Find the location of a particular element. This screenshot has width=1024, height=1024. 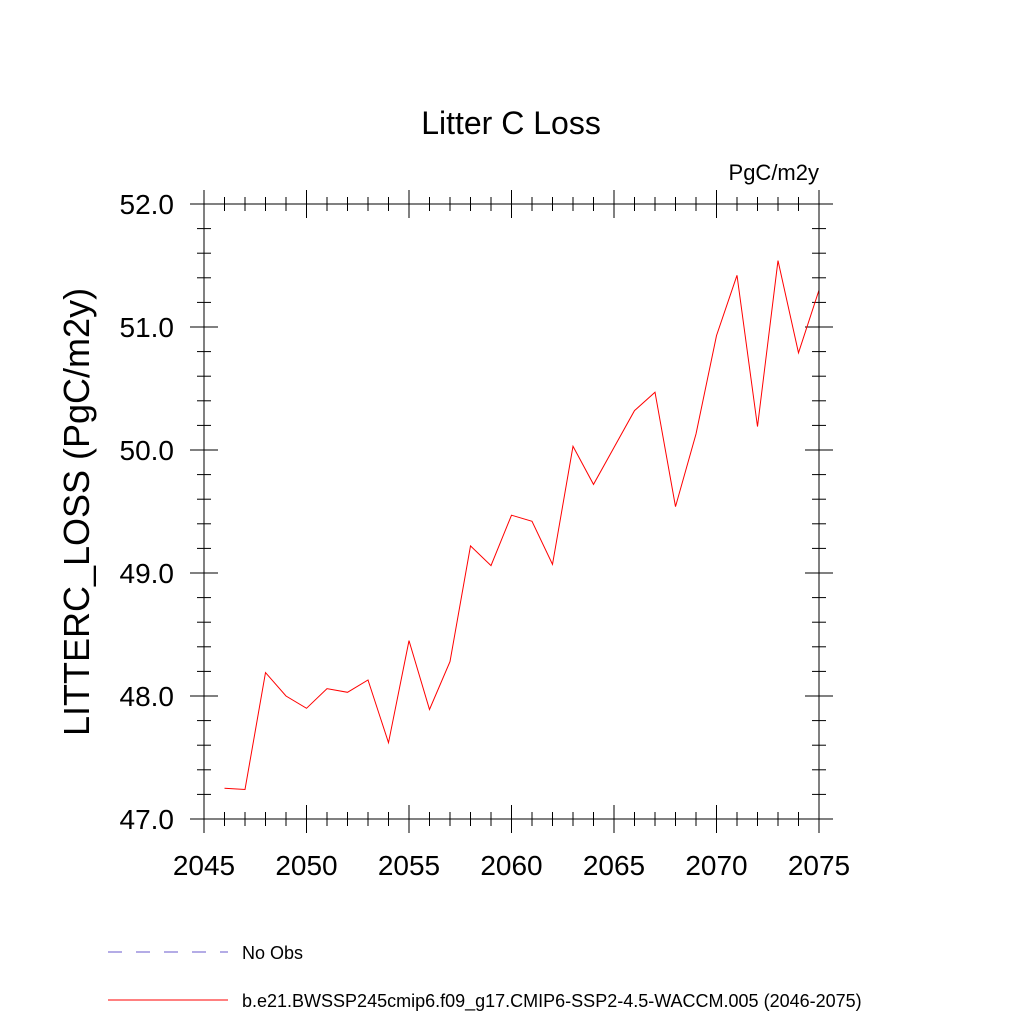

y-tick-label: 51.0 is located at coordinates (147, 327).